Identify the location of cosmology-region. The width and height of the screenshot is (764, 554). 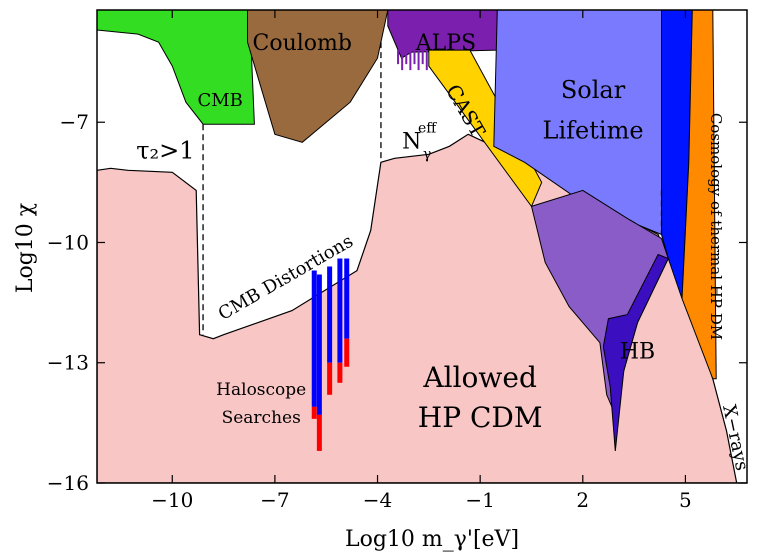
(699, 195).